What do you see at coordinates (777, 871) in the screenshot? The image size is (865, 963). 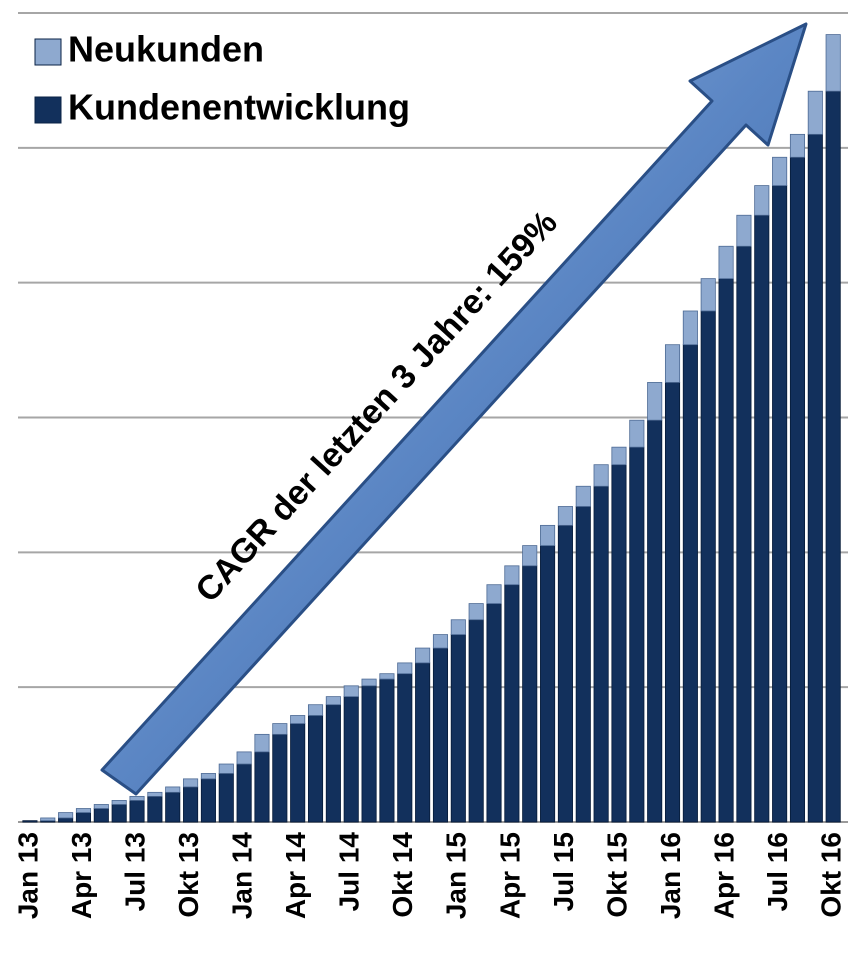 I see `x-tick-label: Jul 16` at bounding box center [777, 871].